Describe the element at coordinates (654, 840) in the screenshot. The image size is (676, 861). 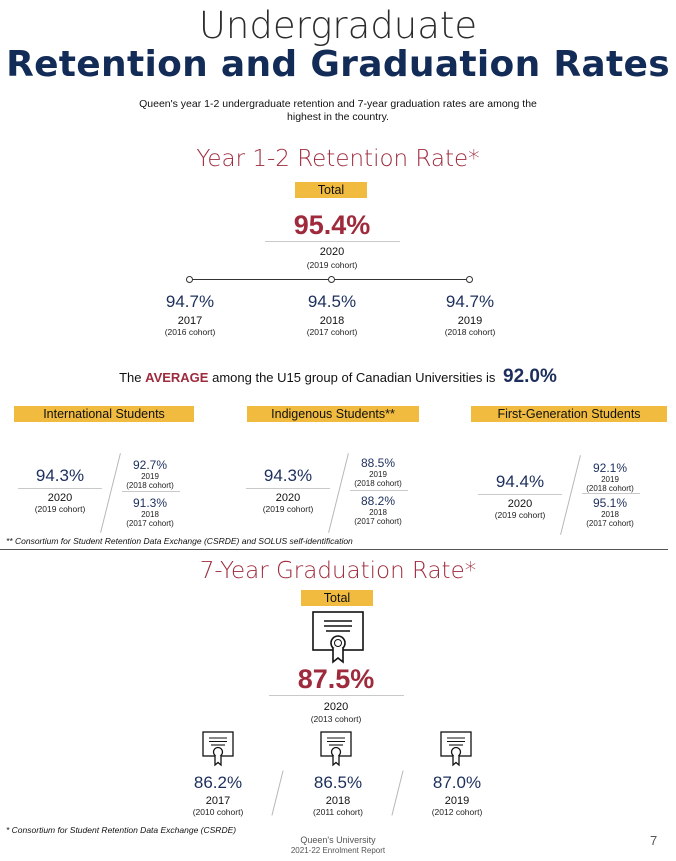
I see `page-number: 7` at that location.